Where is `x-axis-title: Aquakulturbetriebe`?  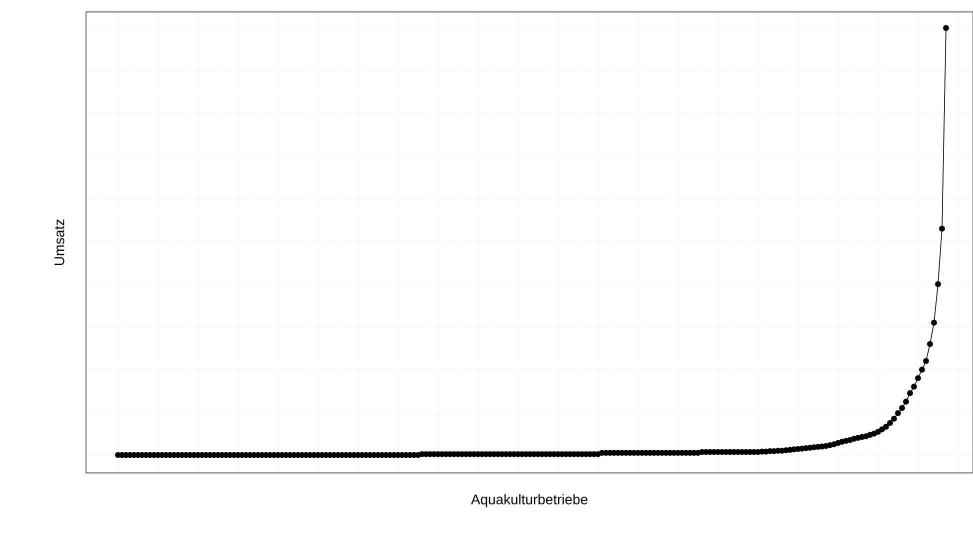 x-axis-title: Aquakulturbetriebe is located at coordinates (529, 501).